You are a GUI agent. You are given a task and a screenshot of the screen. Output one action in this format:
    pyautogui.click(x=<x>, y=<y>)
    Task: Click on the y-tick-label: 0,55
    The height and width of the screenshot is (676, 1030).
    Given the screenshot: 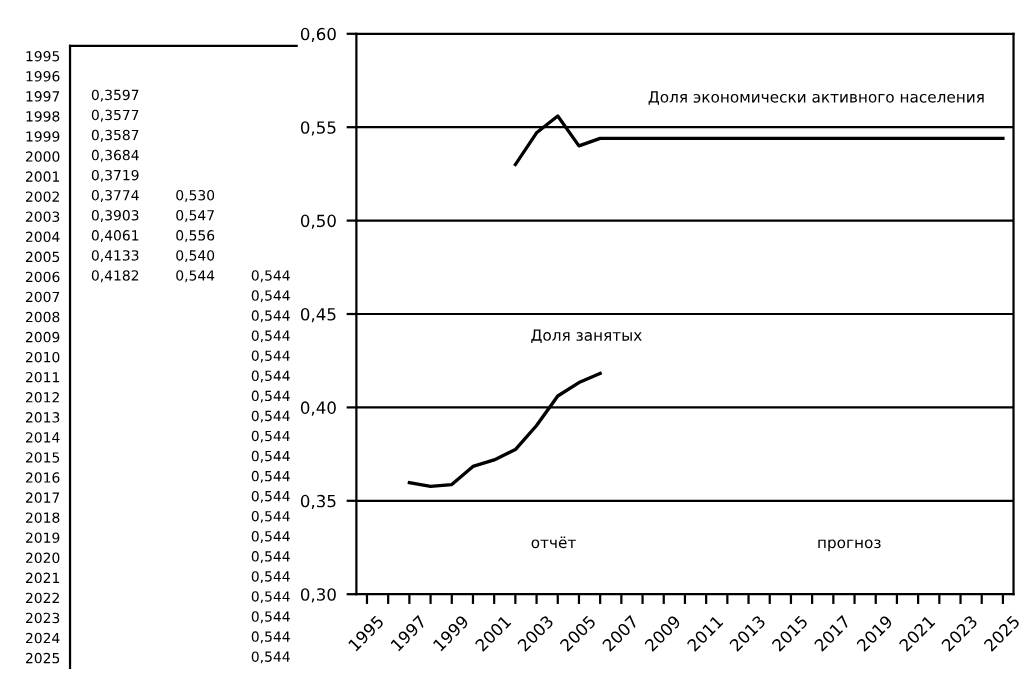 What is the action you would take?
    pyautogui.click(x=318, y=128)
    